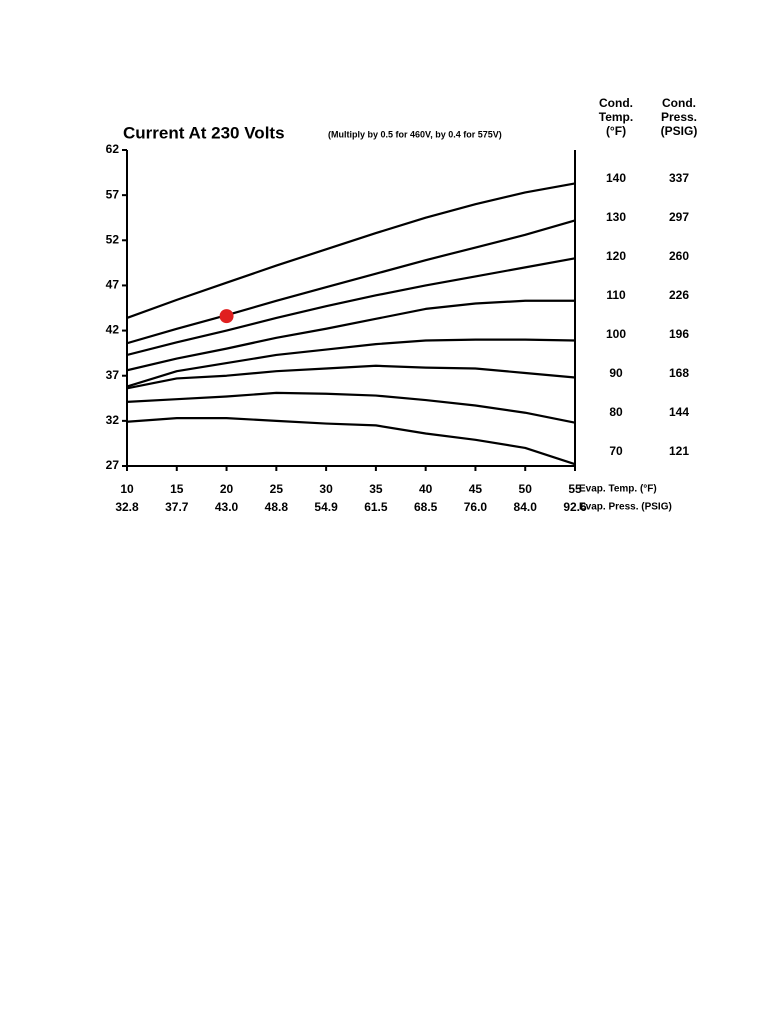 The width and height of the screenshot is (768, 1029). What do you see at coordinates (204, 132) in the screenshot?
I see `chart-title: Current At 230 Volts` at bounding box center [204, 132].